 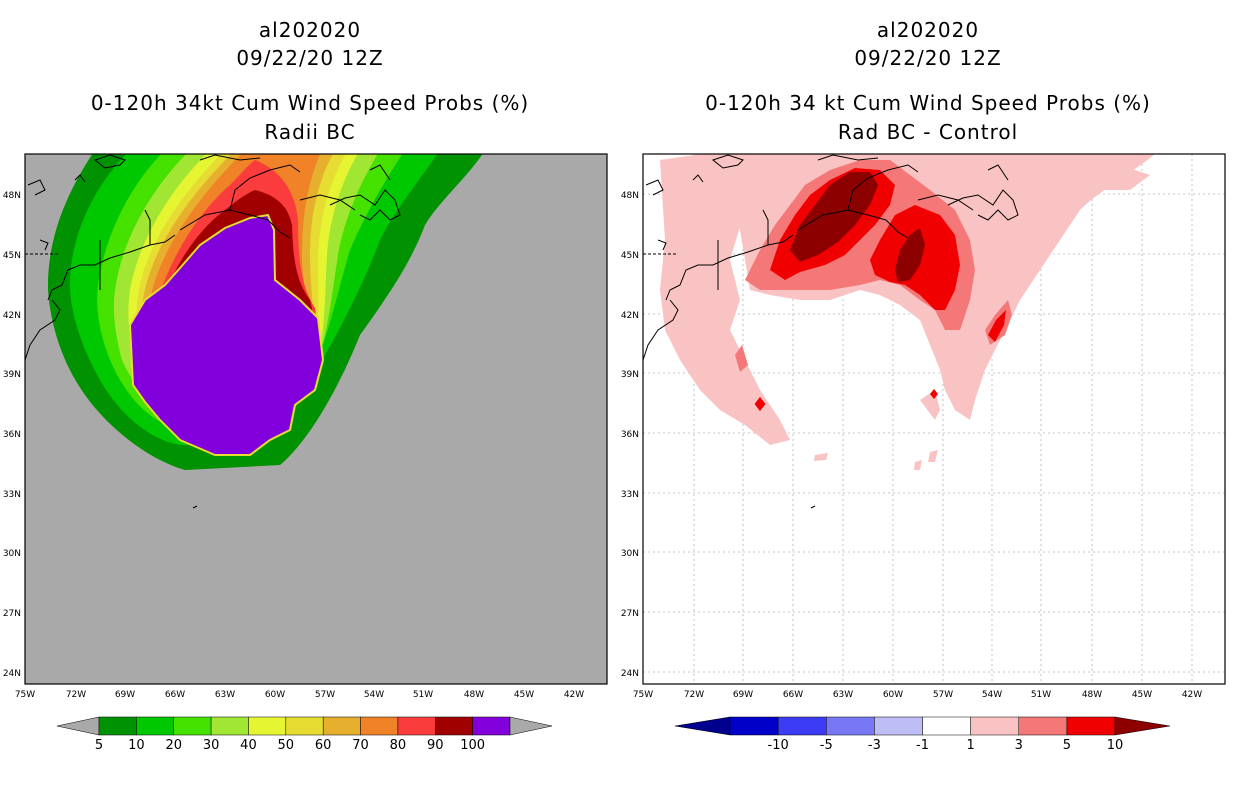 I want to click on right-colorbar: -10 -5 -3 -1 1 3 5 10, so click(x=922, y=734).